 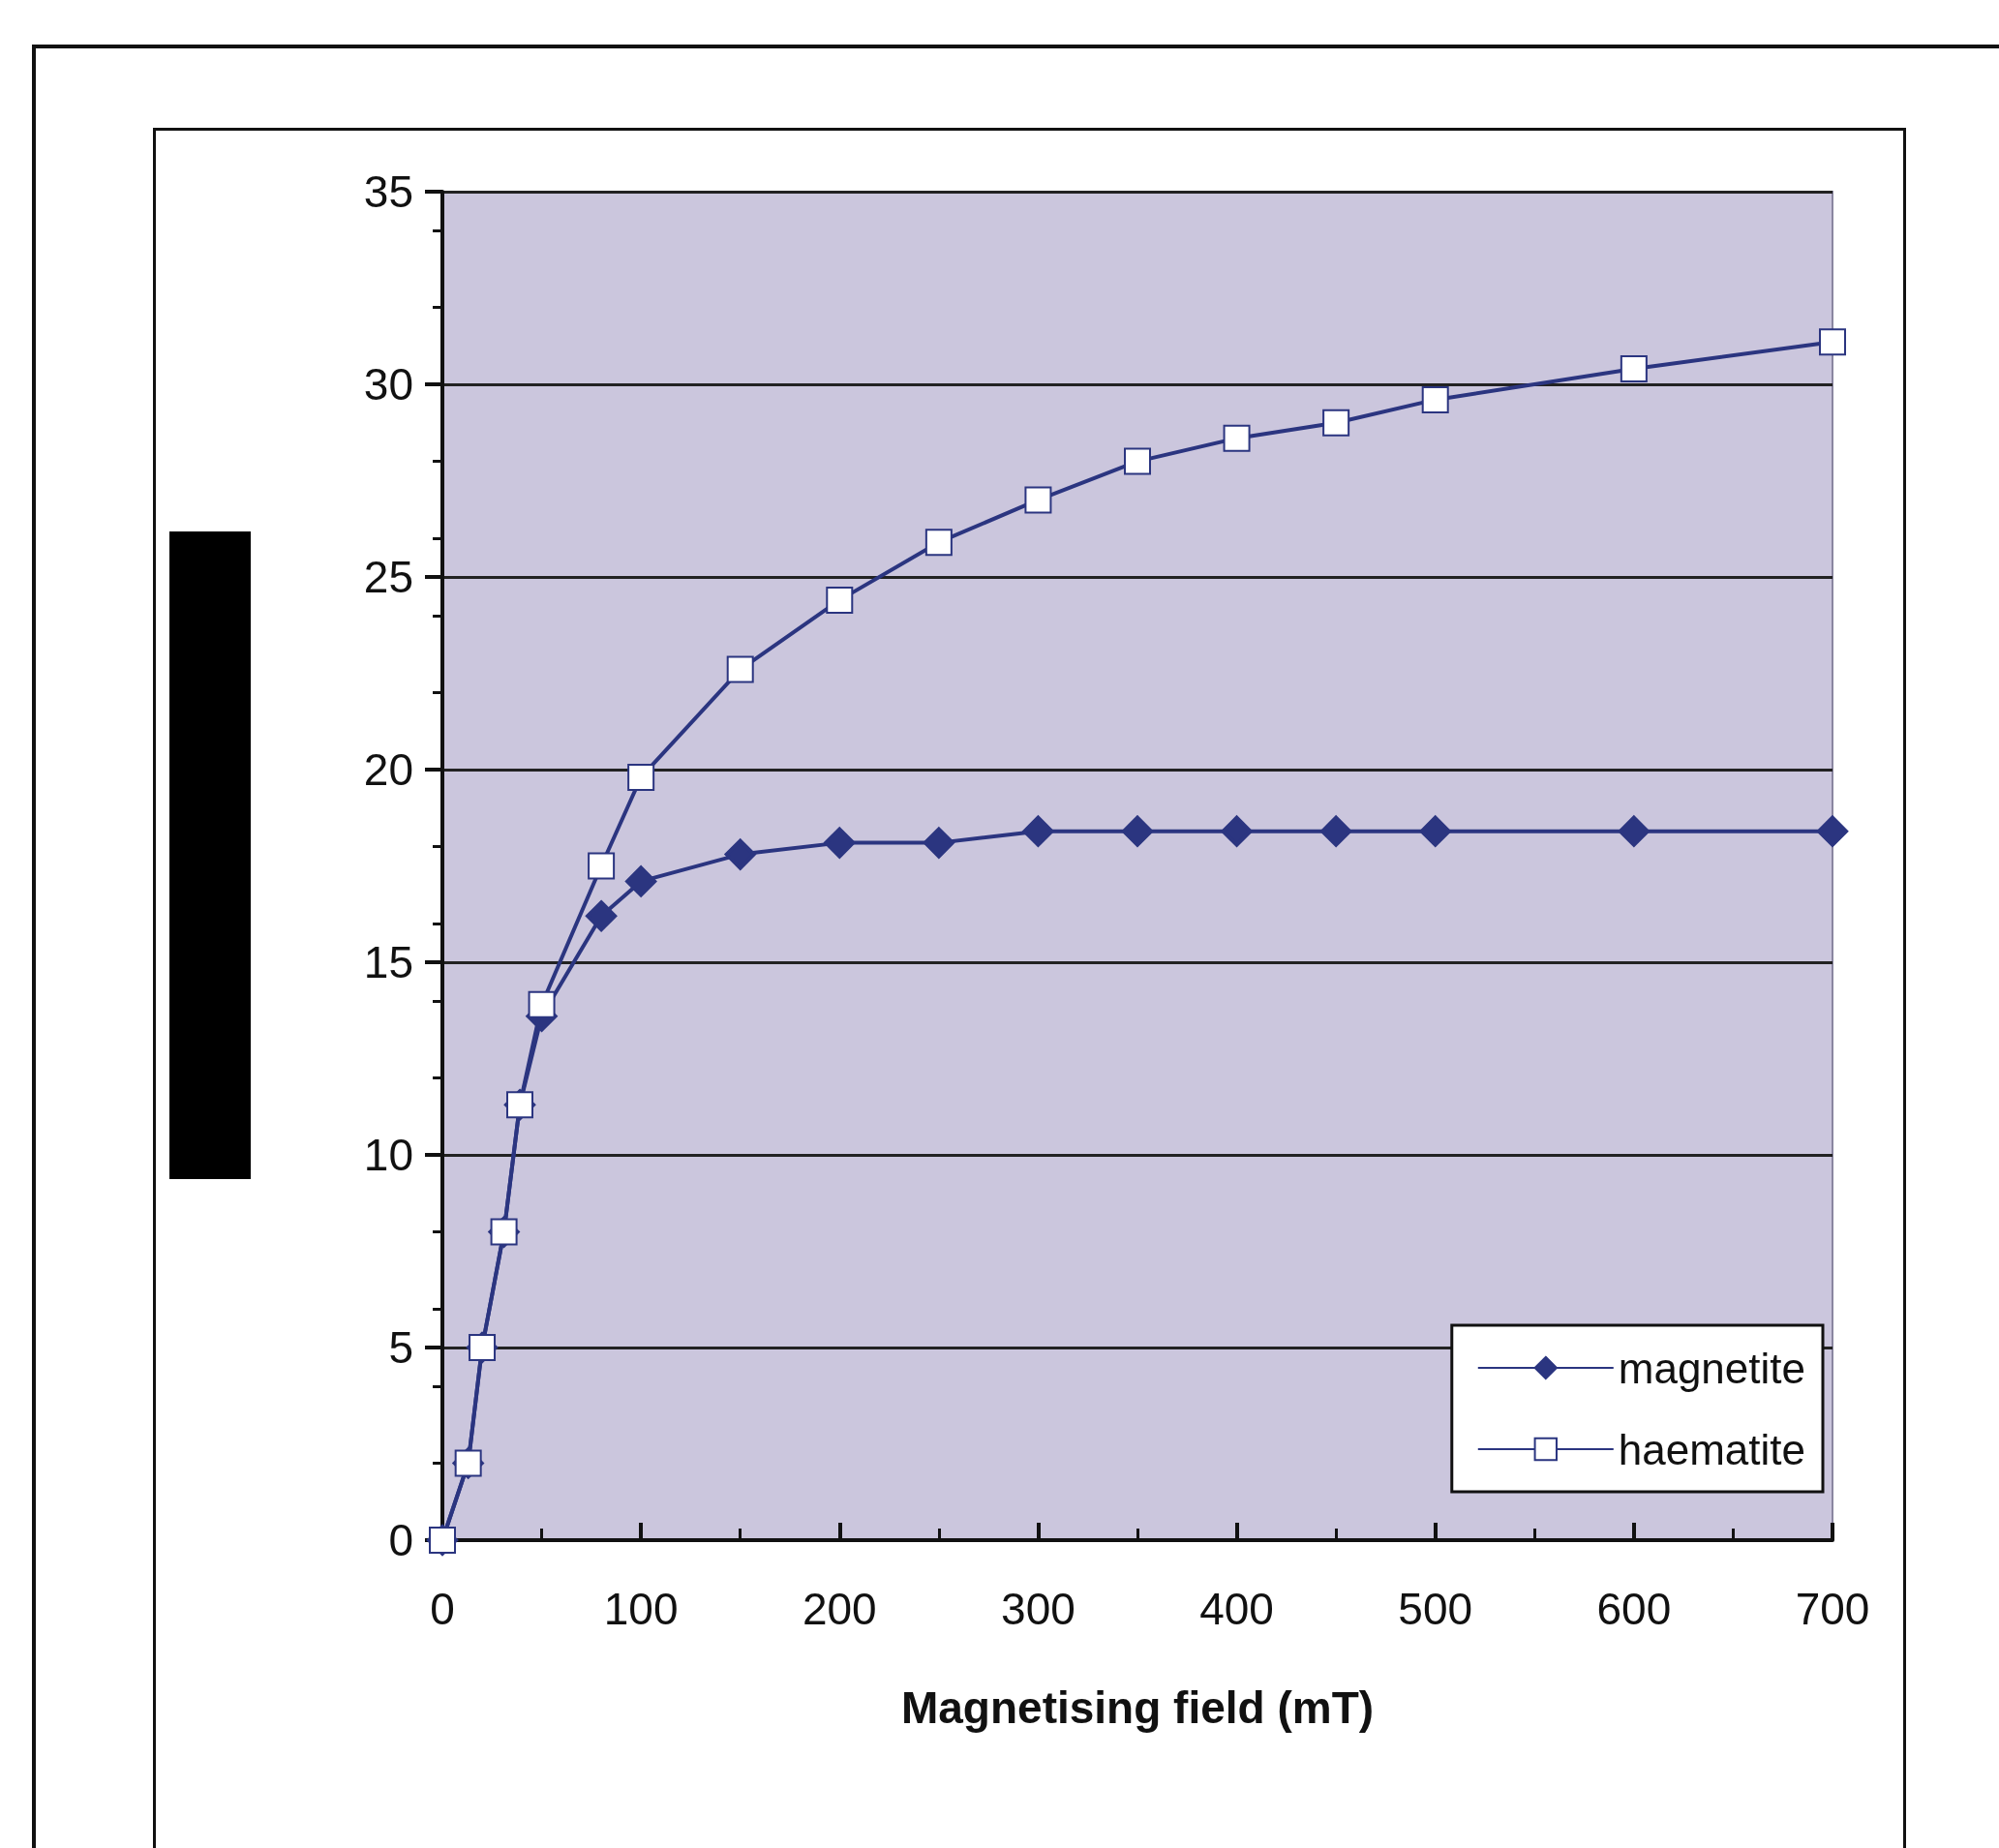 I want to click on x-tick-label: 100, so click(x=641, y=1609).